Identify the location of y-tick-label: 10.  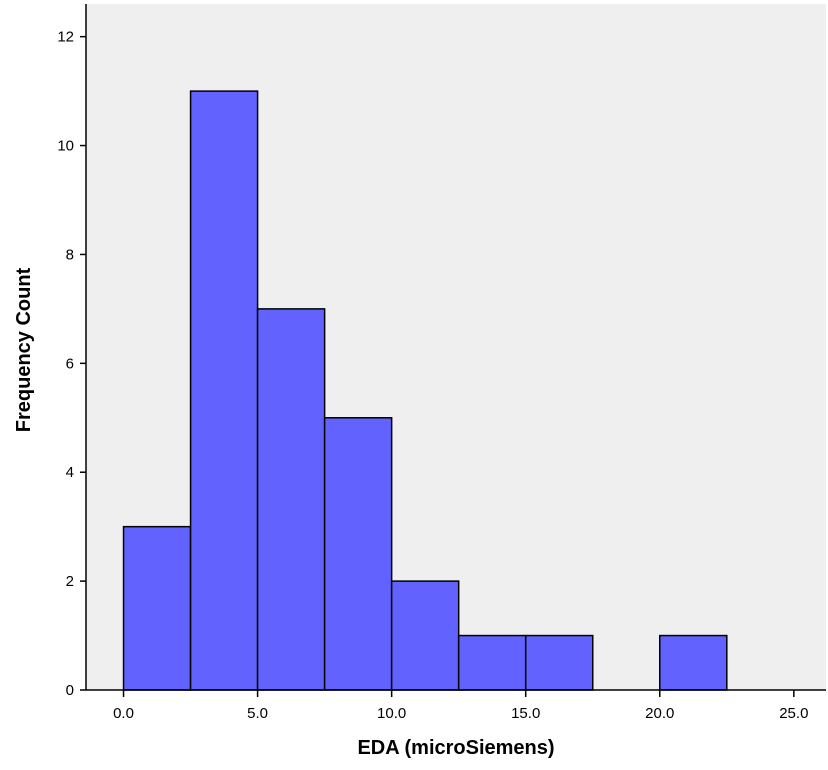
(65, 146).